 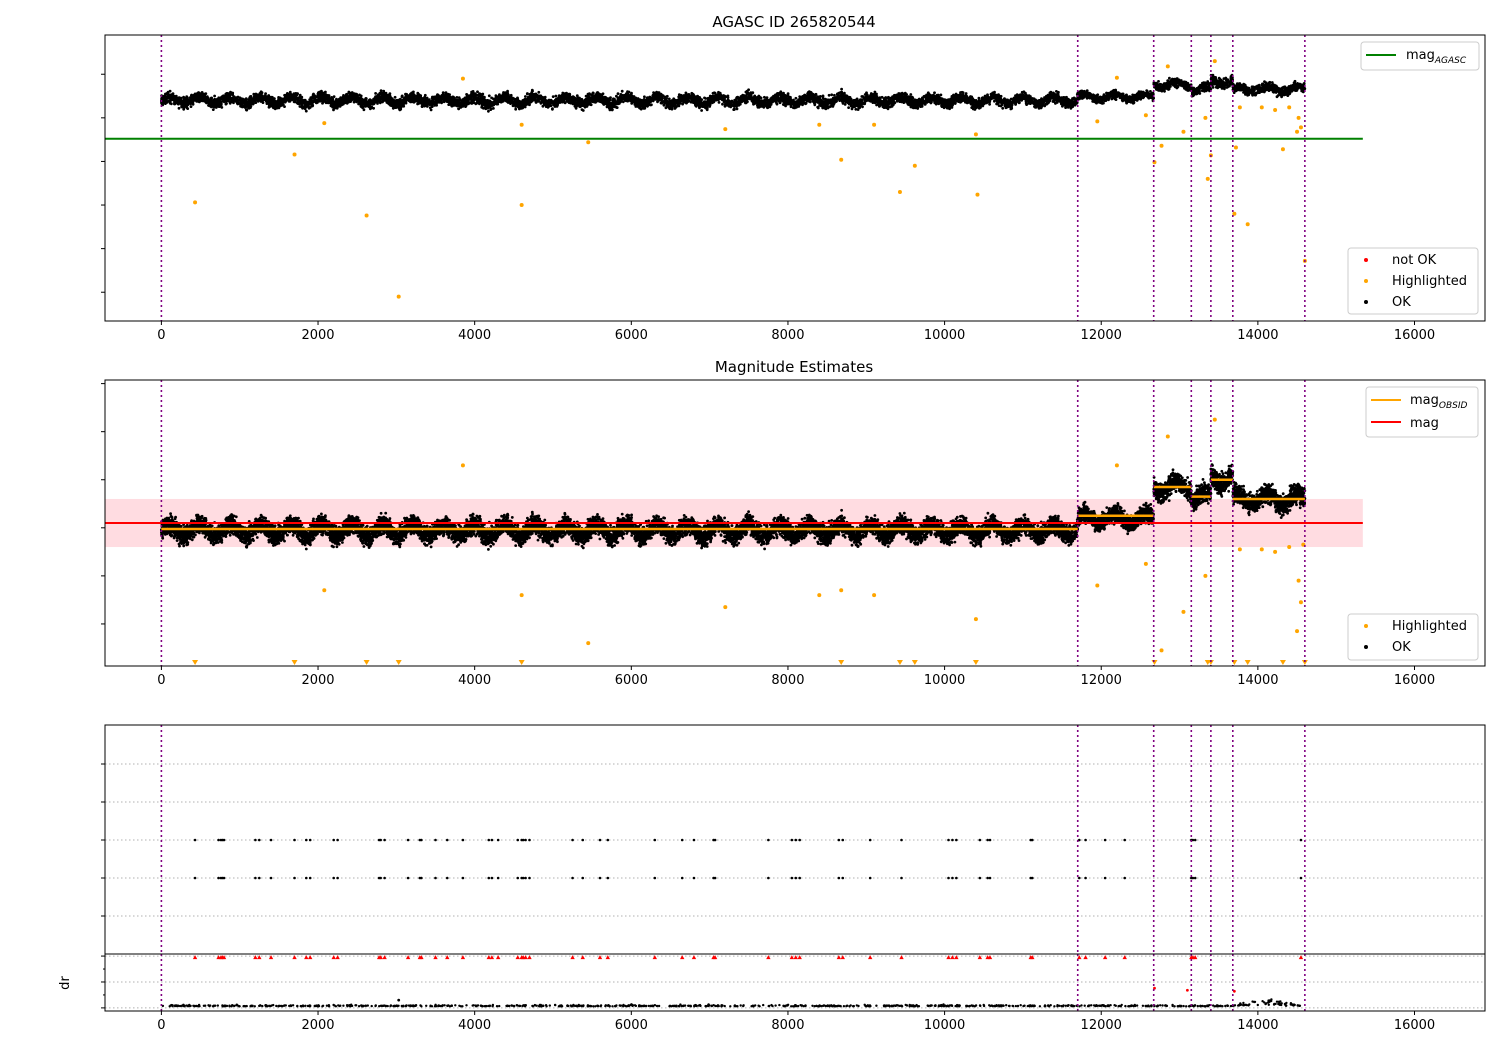 What do you see at coordinates (793, 22) in the screenshot?
I see `panel1-title: AGASC ID 265820544` at bounding box center [793, 22].